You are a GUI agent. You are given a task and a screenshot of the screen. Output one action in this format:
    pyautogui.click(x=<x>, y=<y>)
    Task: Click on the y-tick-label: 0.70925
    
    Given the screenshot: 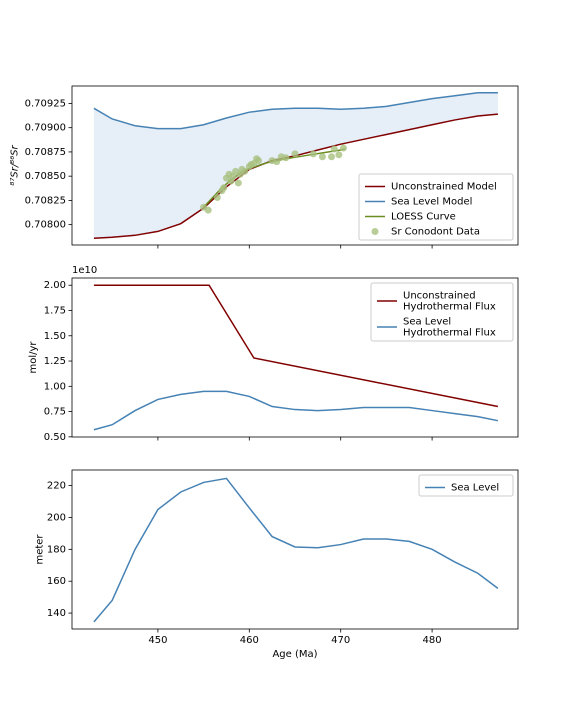 What is the action you would take?
    pyautogui.click(x=45, y=103)
    